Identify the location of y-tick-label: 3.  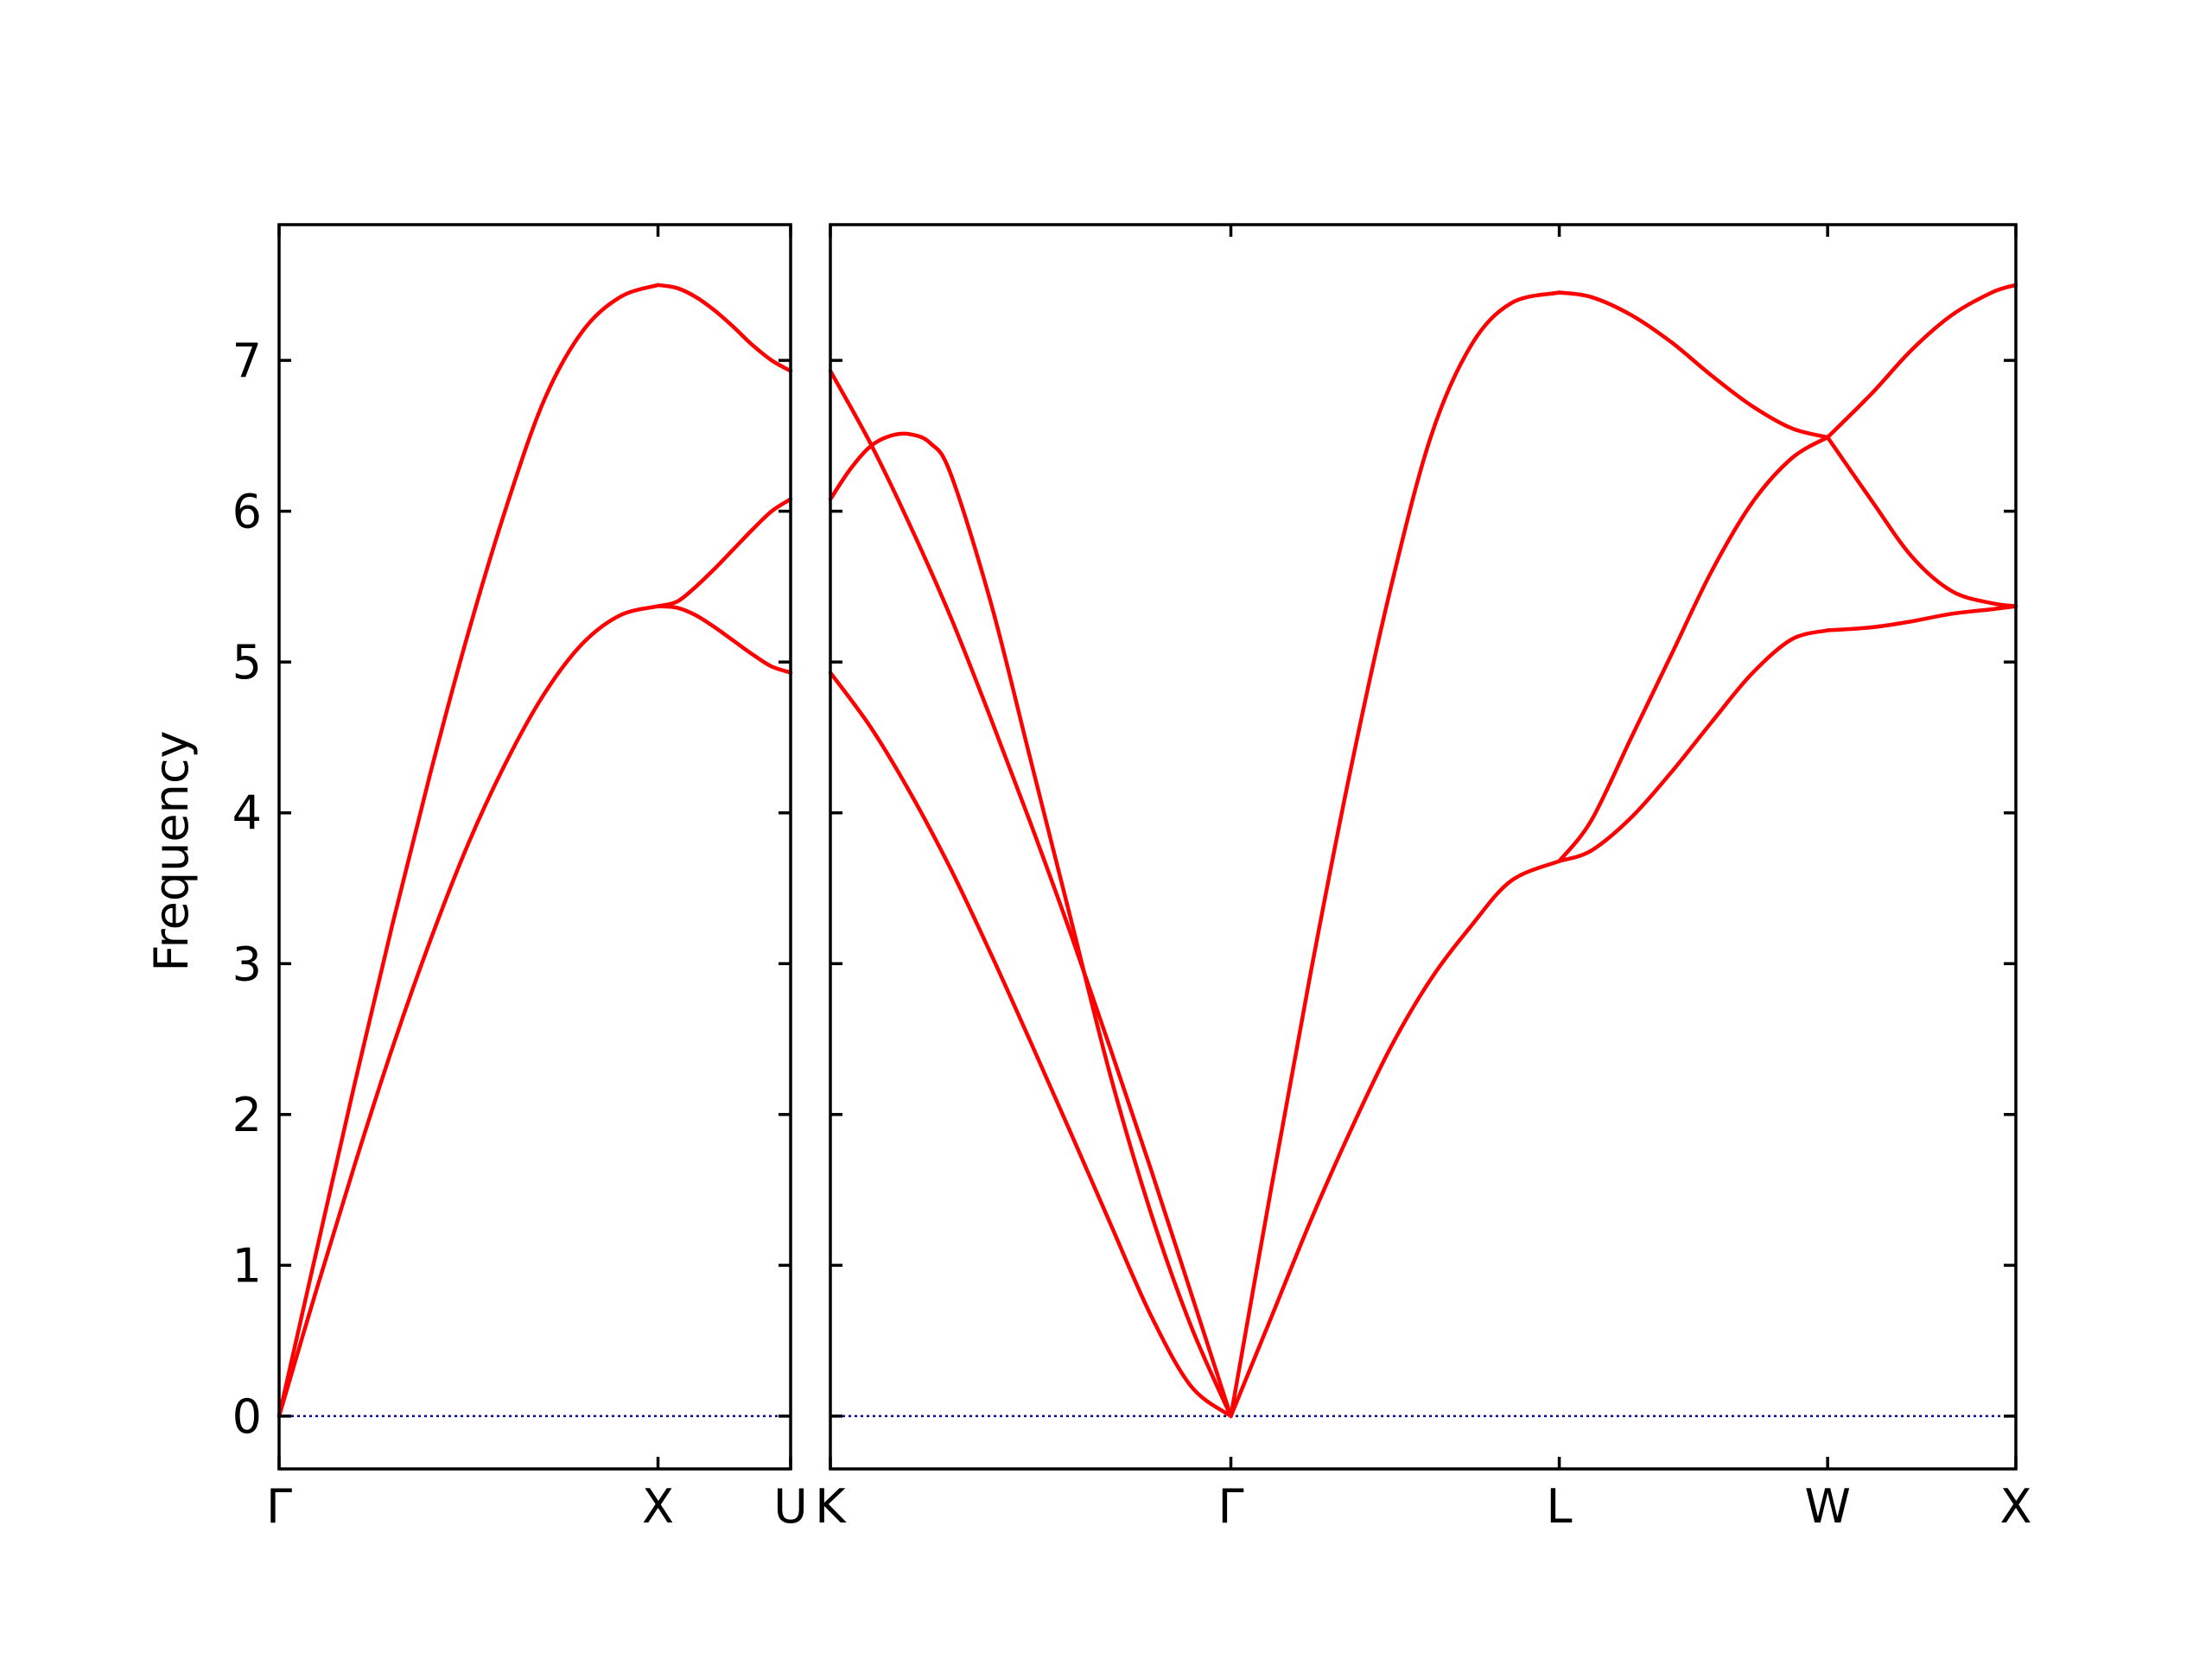
(247, 964).